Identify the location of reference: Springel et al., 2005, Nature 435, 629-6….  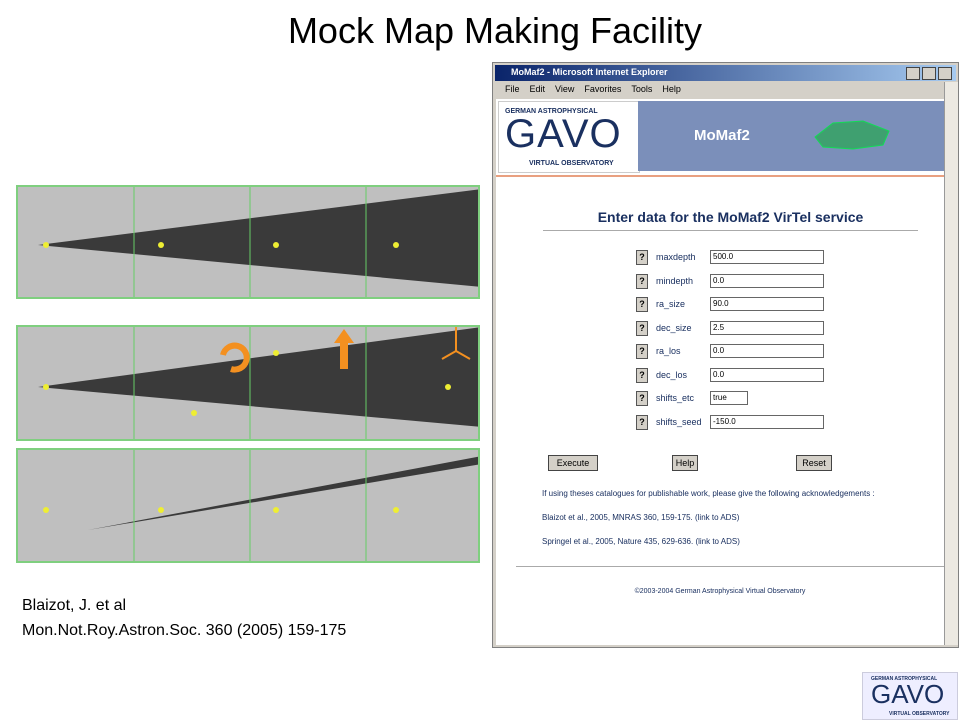
(641, 541).